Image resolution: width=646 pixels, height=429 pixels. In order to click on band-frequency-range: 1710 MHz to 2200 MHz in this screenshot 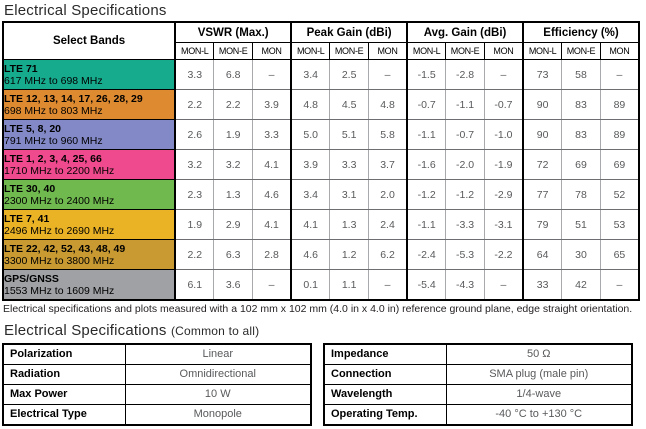, I will do `click(59, 170)`.